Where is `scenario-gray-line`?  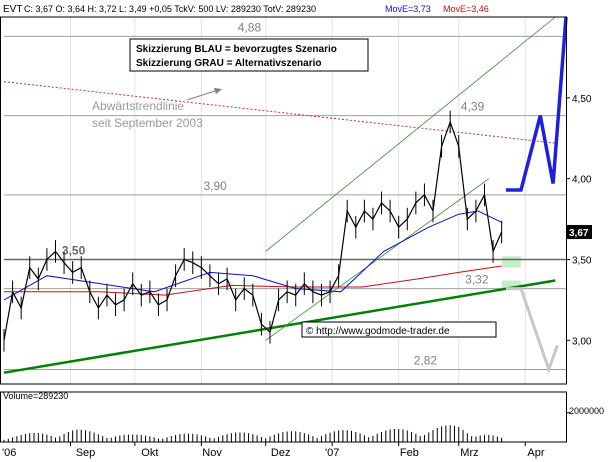
scenario-gray-line is located at coordinates (532, 330).